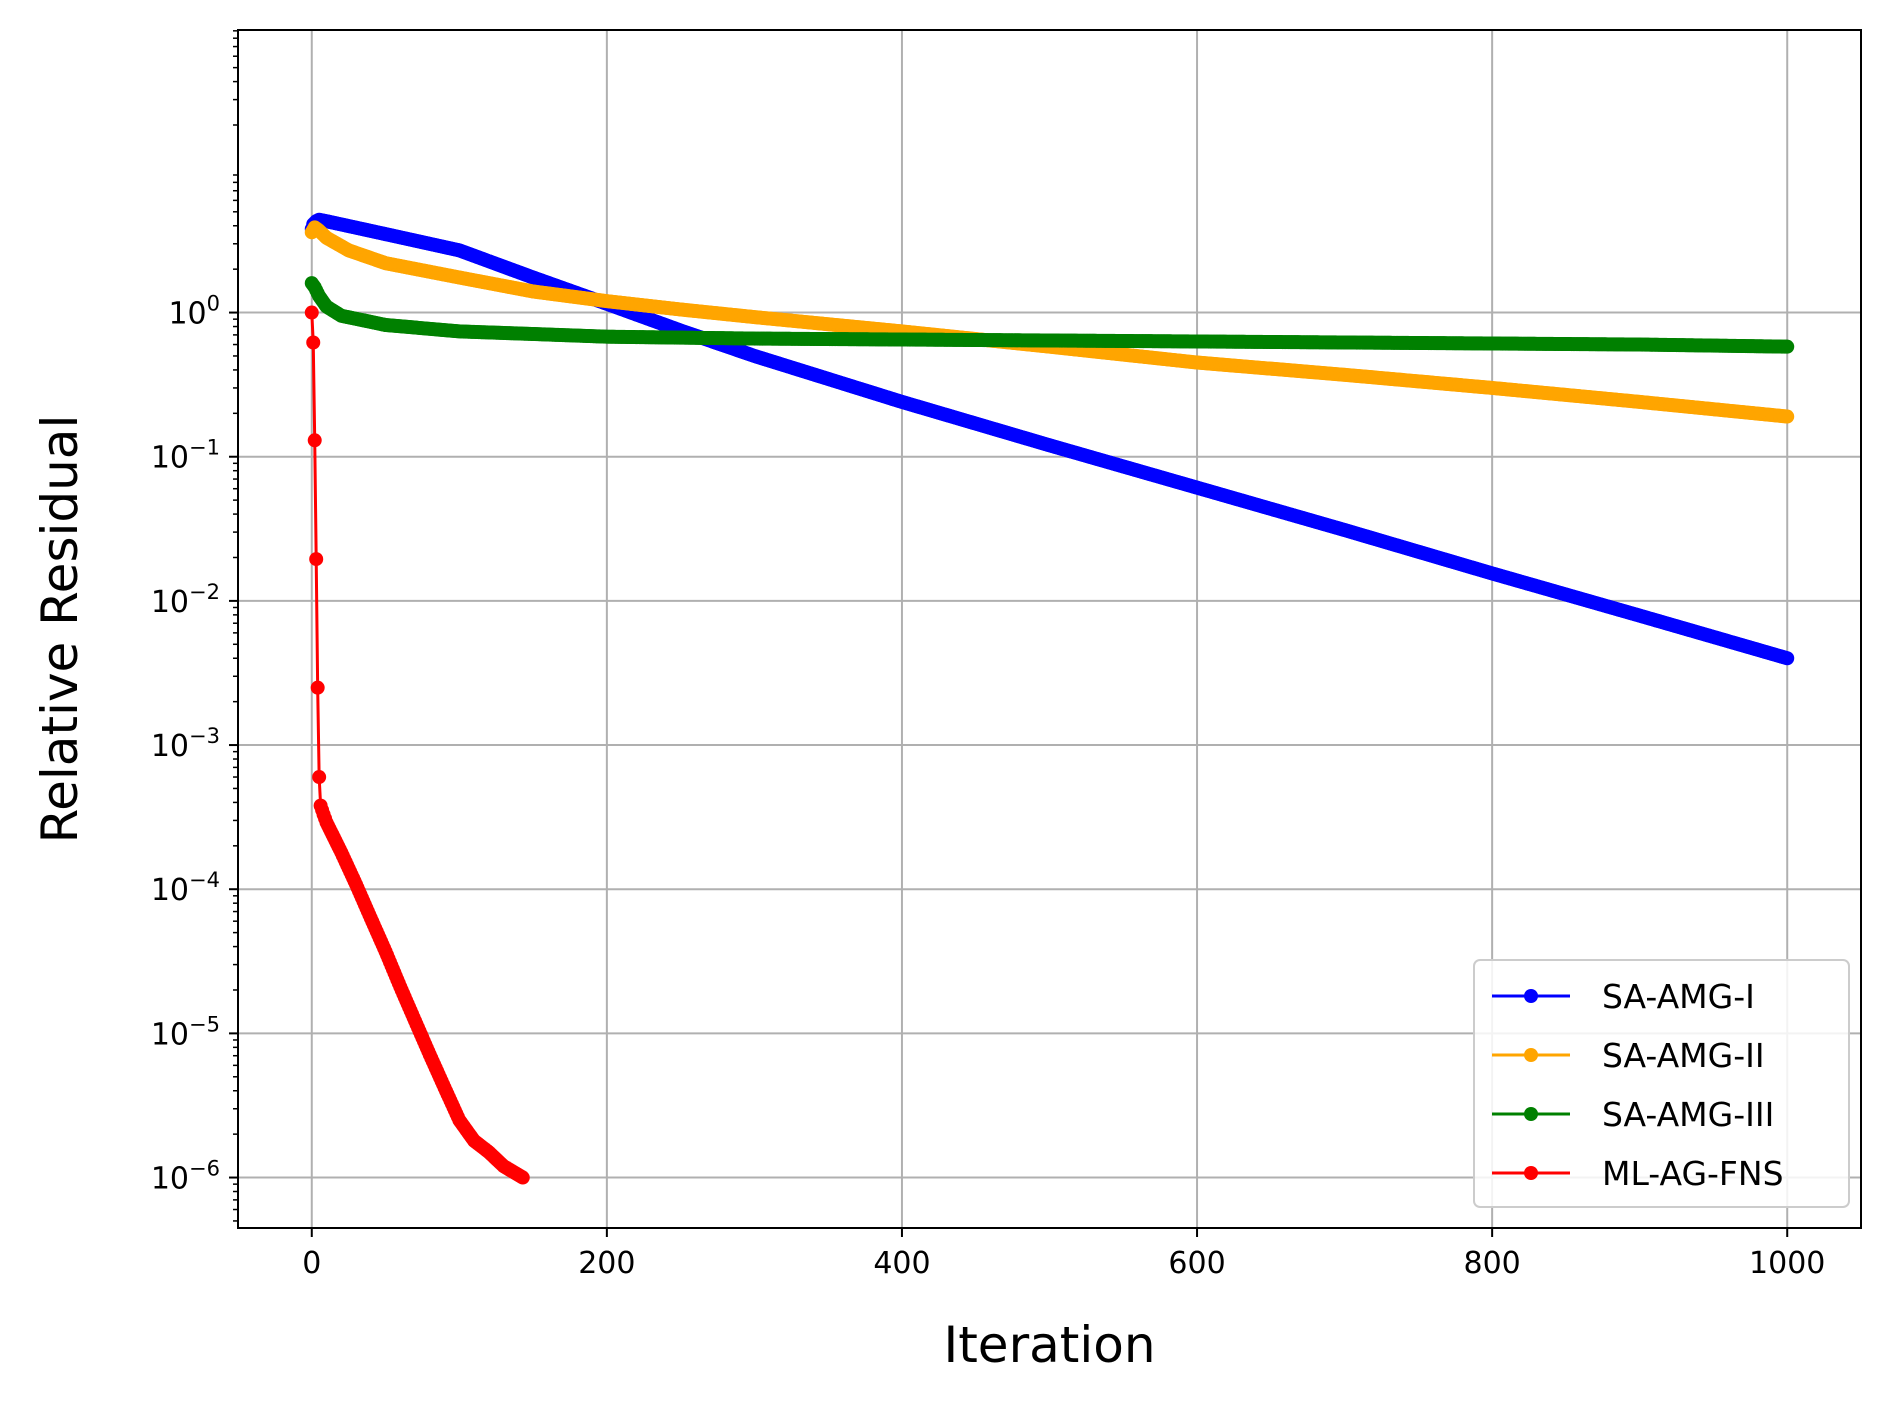  Describe the element at coordinates (185, 744) in the screenshot. I see `y-tick-label: 10⁻³` at that location.